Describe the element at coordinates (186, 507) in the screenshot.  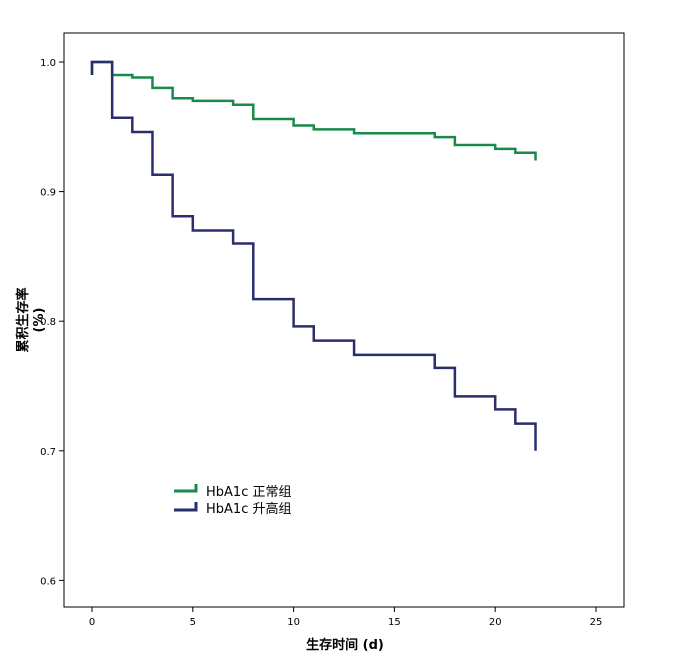
I see `legend-swatch-elevated` at that location.